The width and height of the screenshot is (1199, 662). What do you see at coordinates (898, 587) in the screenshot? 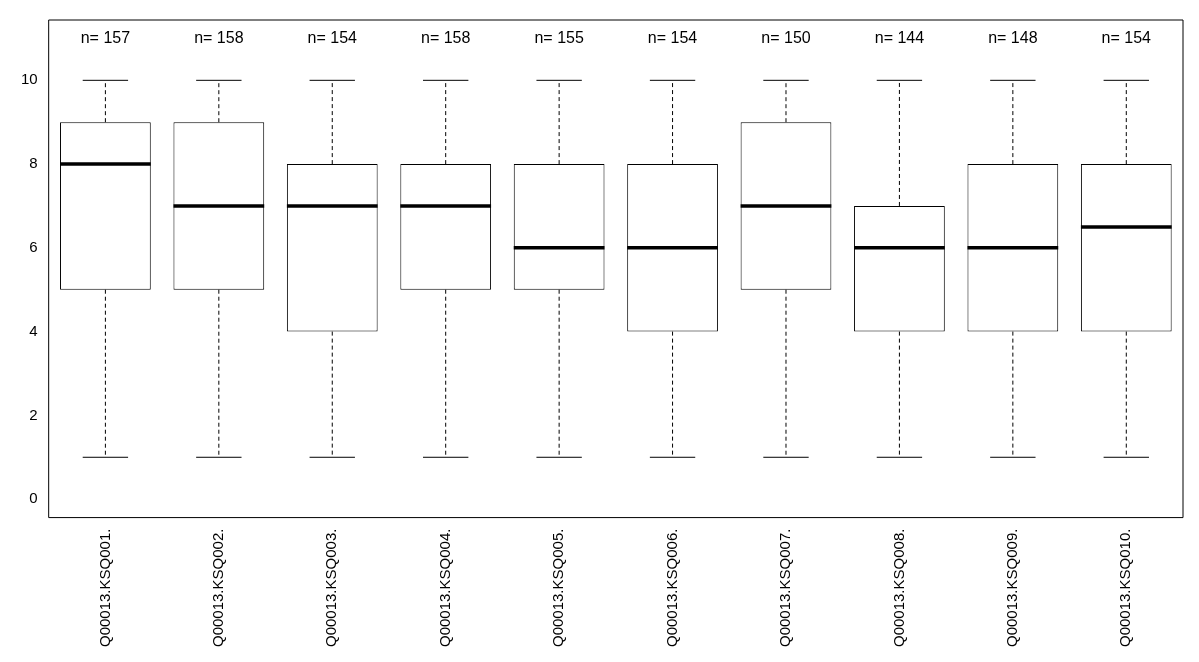
I see `x-tick-label: Q00013.KSQ008.` at bounding box center [898, 587].